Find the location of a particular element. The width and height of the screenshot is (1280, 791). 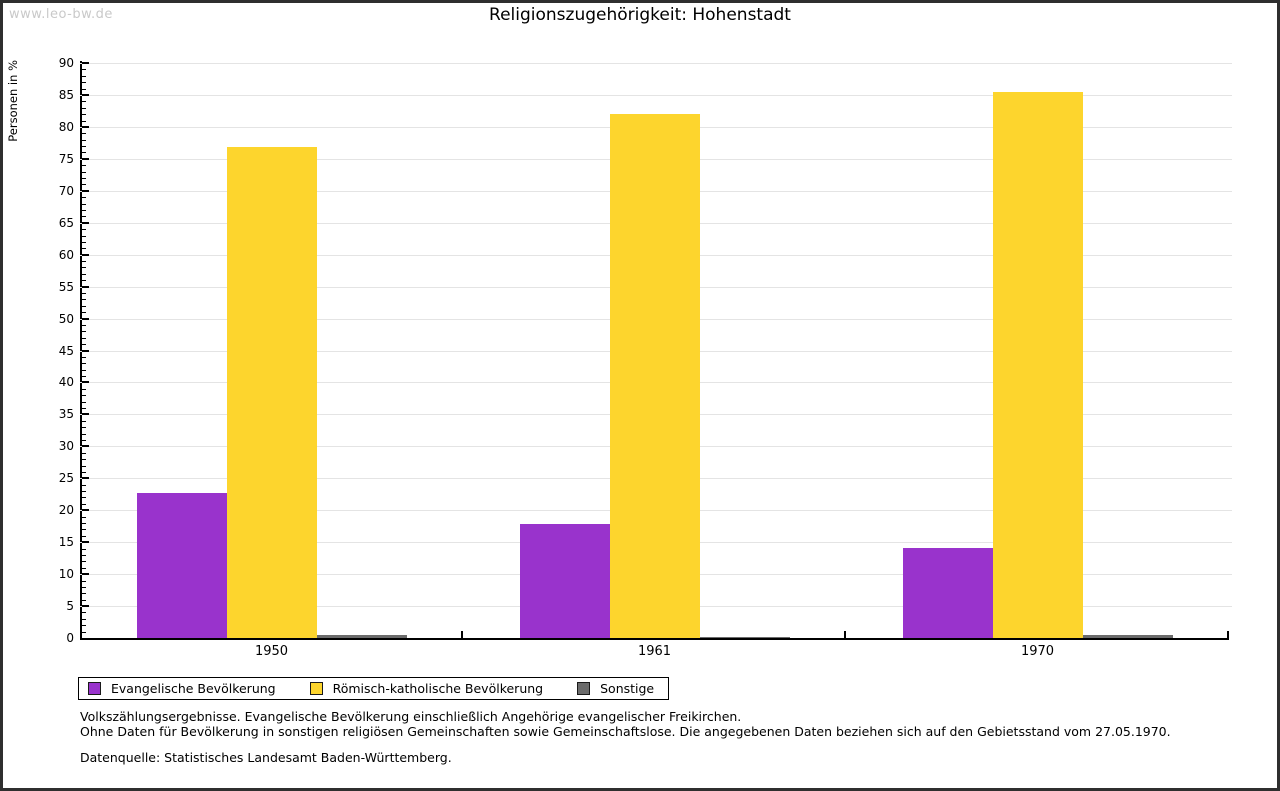

y-axis-line is located at coordinates (81, 349).